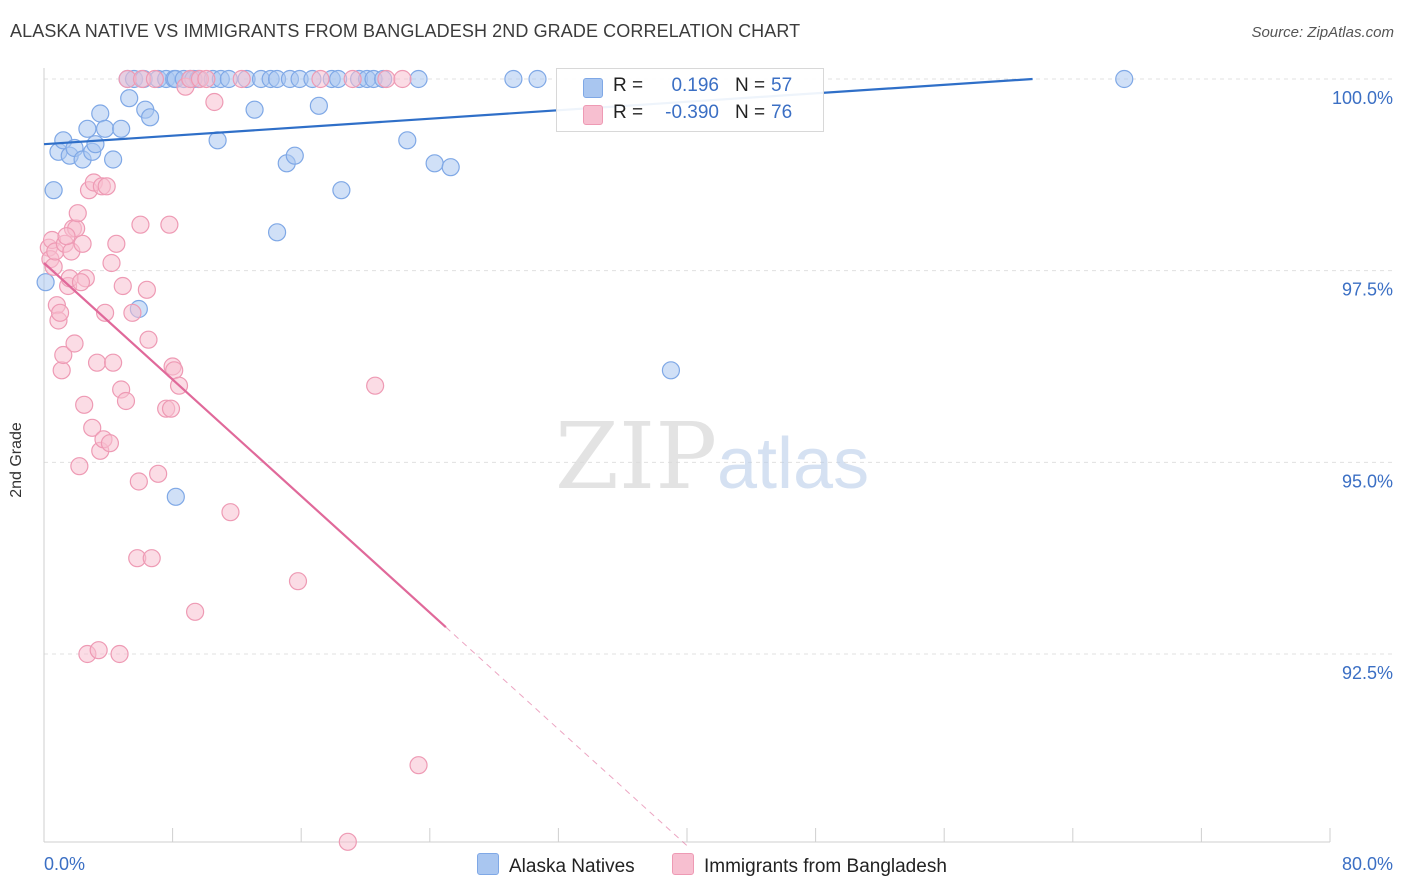  What do you see at coordinates (16, 460) in the screenshot?
I see `y-axis-title: 2nd Grade` at bounding box center [16, 460].